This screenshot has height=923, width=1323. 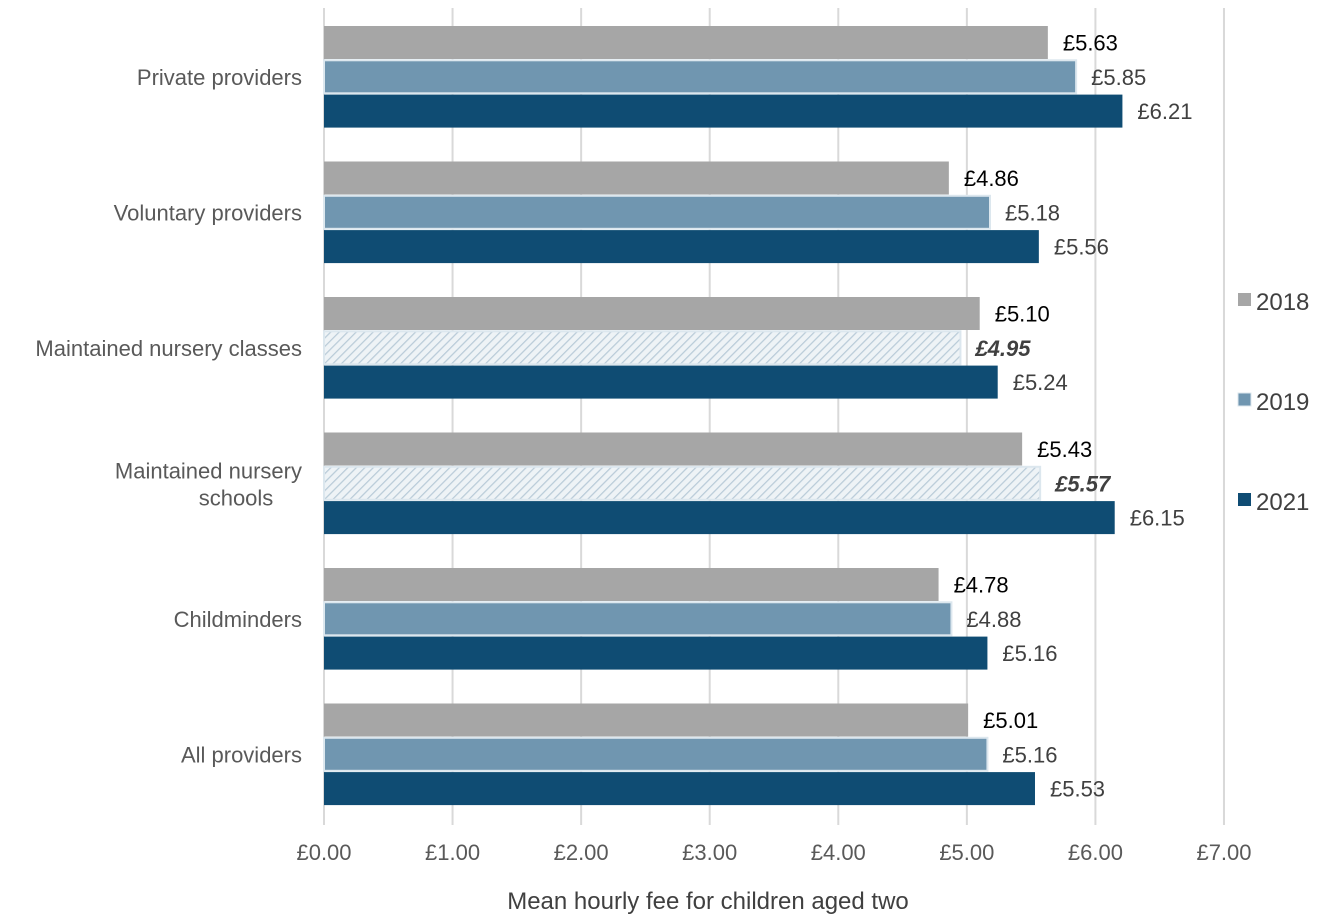 I want to click on x-tick-labels: £0.00 £1.00 £2.00 £3.00 £4.00 £5.00 £6.00 £7.00, so click(x=773, y=852).